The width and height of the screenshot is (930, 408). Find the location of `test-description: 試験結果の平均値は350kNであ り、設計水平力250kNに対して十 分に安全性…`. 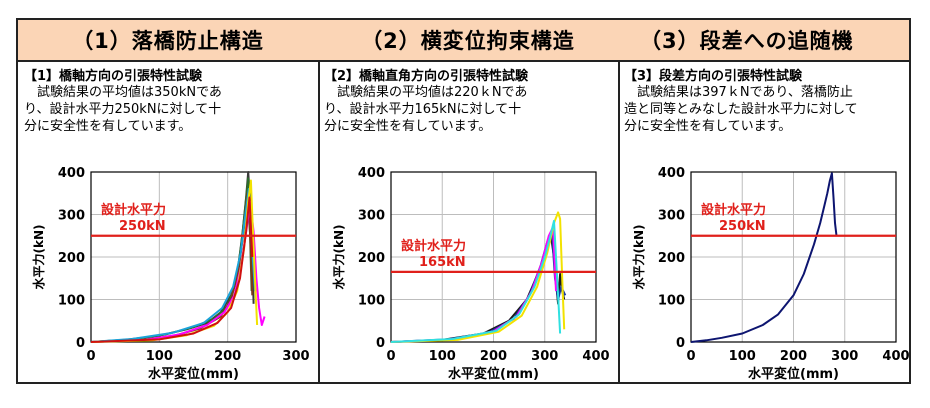

test-description: 試験結果の平均値は350kNであ り、設計水平力250kNに対して十 分に安全性… is located at coordinates (123, 109).